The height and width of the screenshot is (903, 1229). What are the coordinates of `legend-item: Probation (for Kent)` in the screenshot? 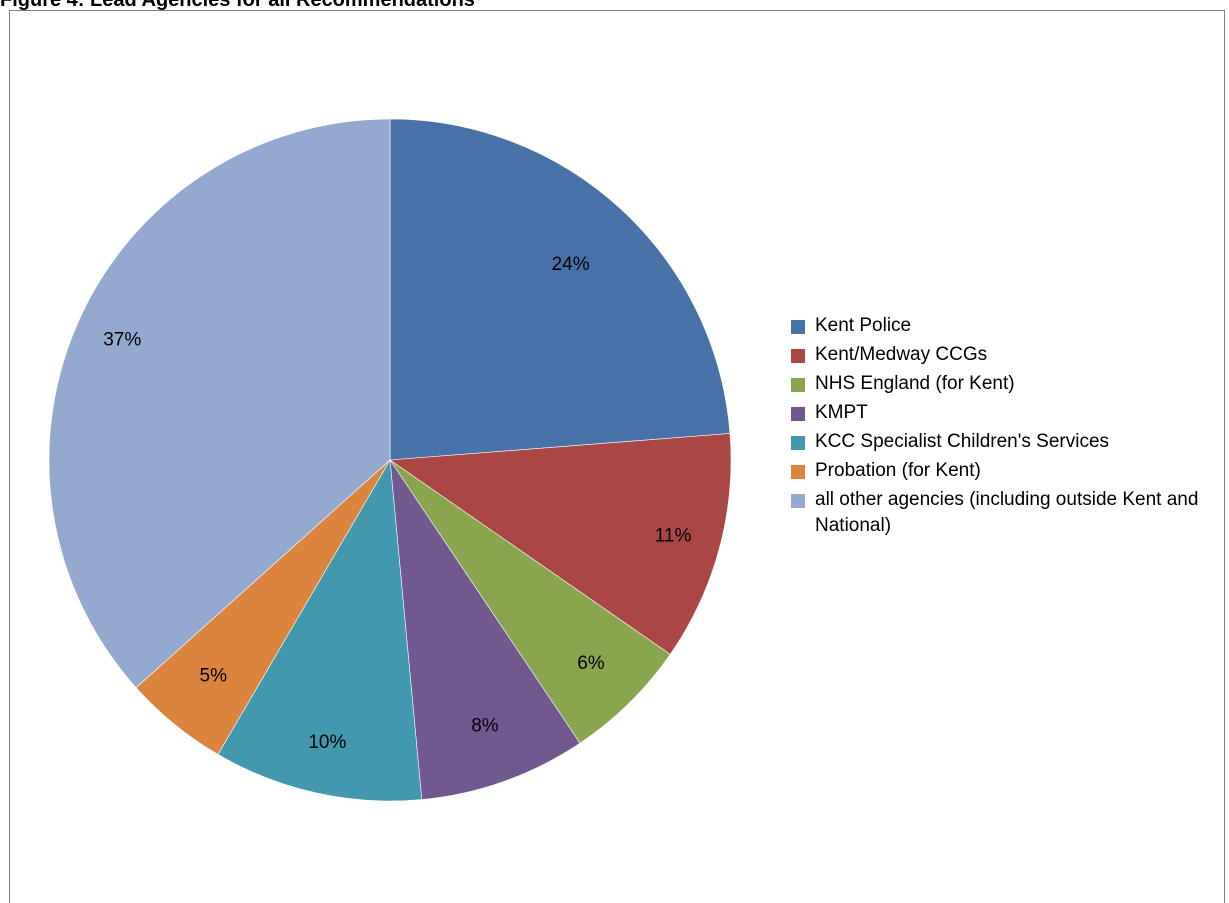 It's located at (1004, 471).